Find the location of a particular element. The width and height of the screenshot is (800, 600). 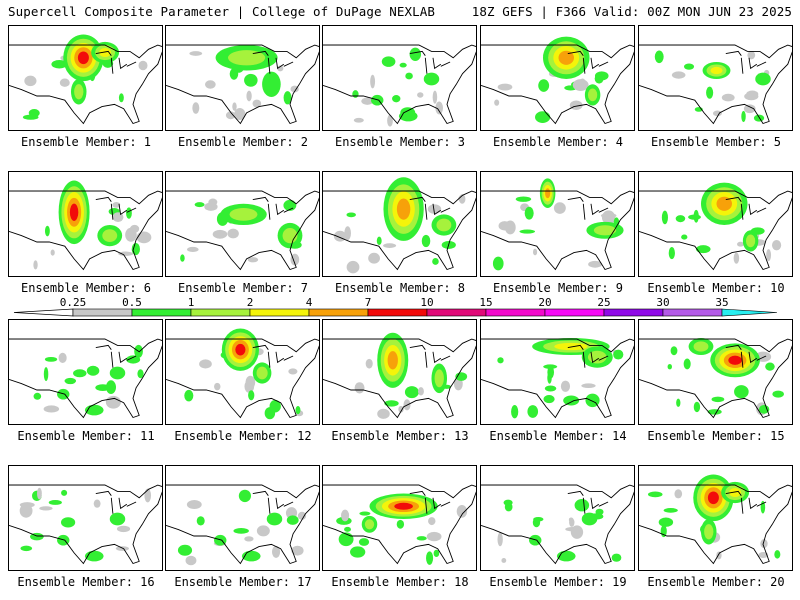

member-label: Ensemble Member: 15 is located at coordinates (716, 436).